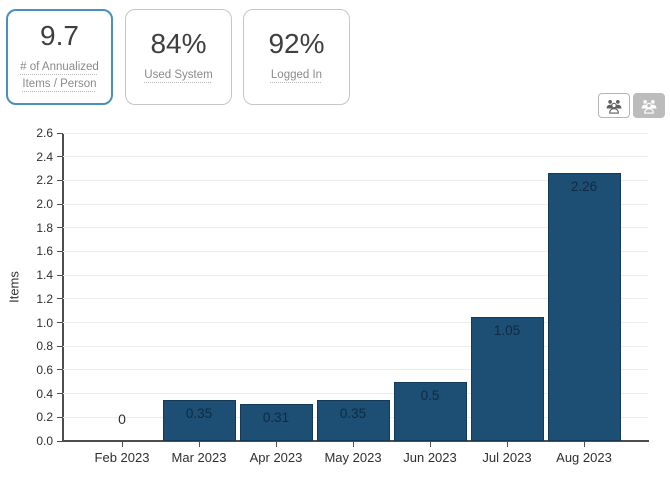  I want to click on bar: 0.31, so click(276, 422).